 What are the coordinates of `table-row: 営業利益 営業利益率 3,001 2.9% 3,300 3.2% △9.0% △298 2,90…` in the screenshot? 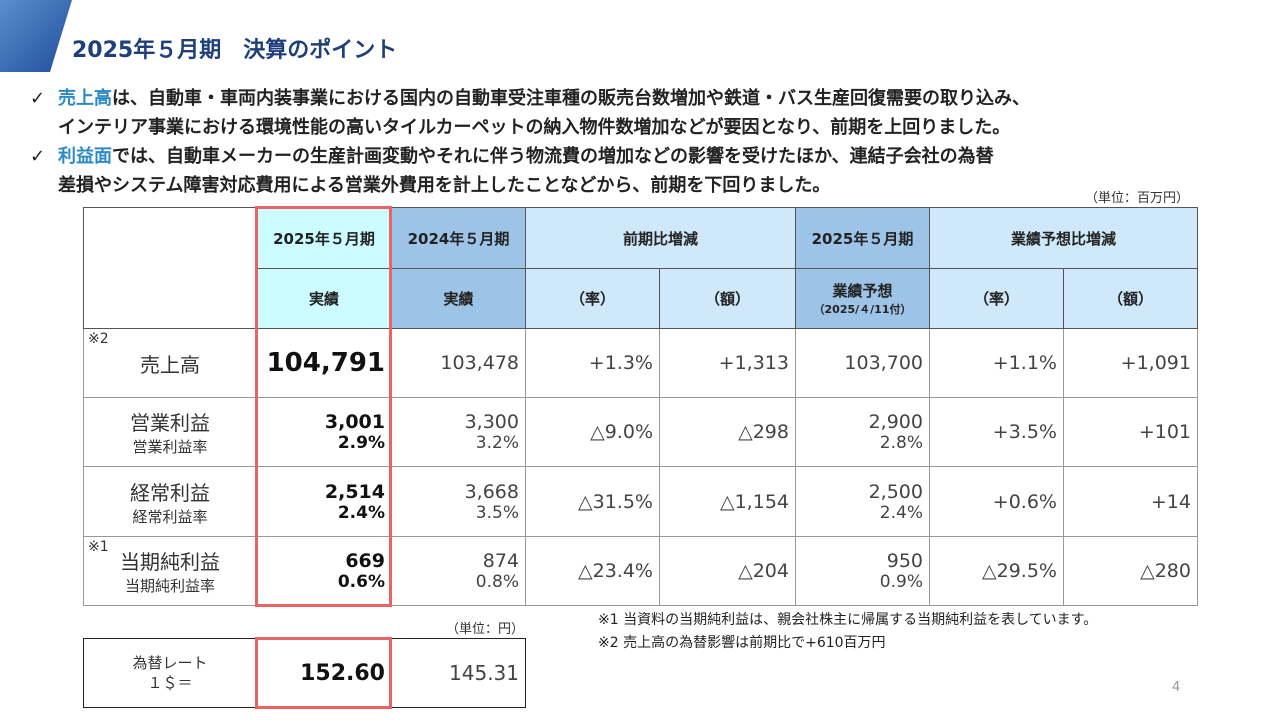 It's located at (640, 432).